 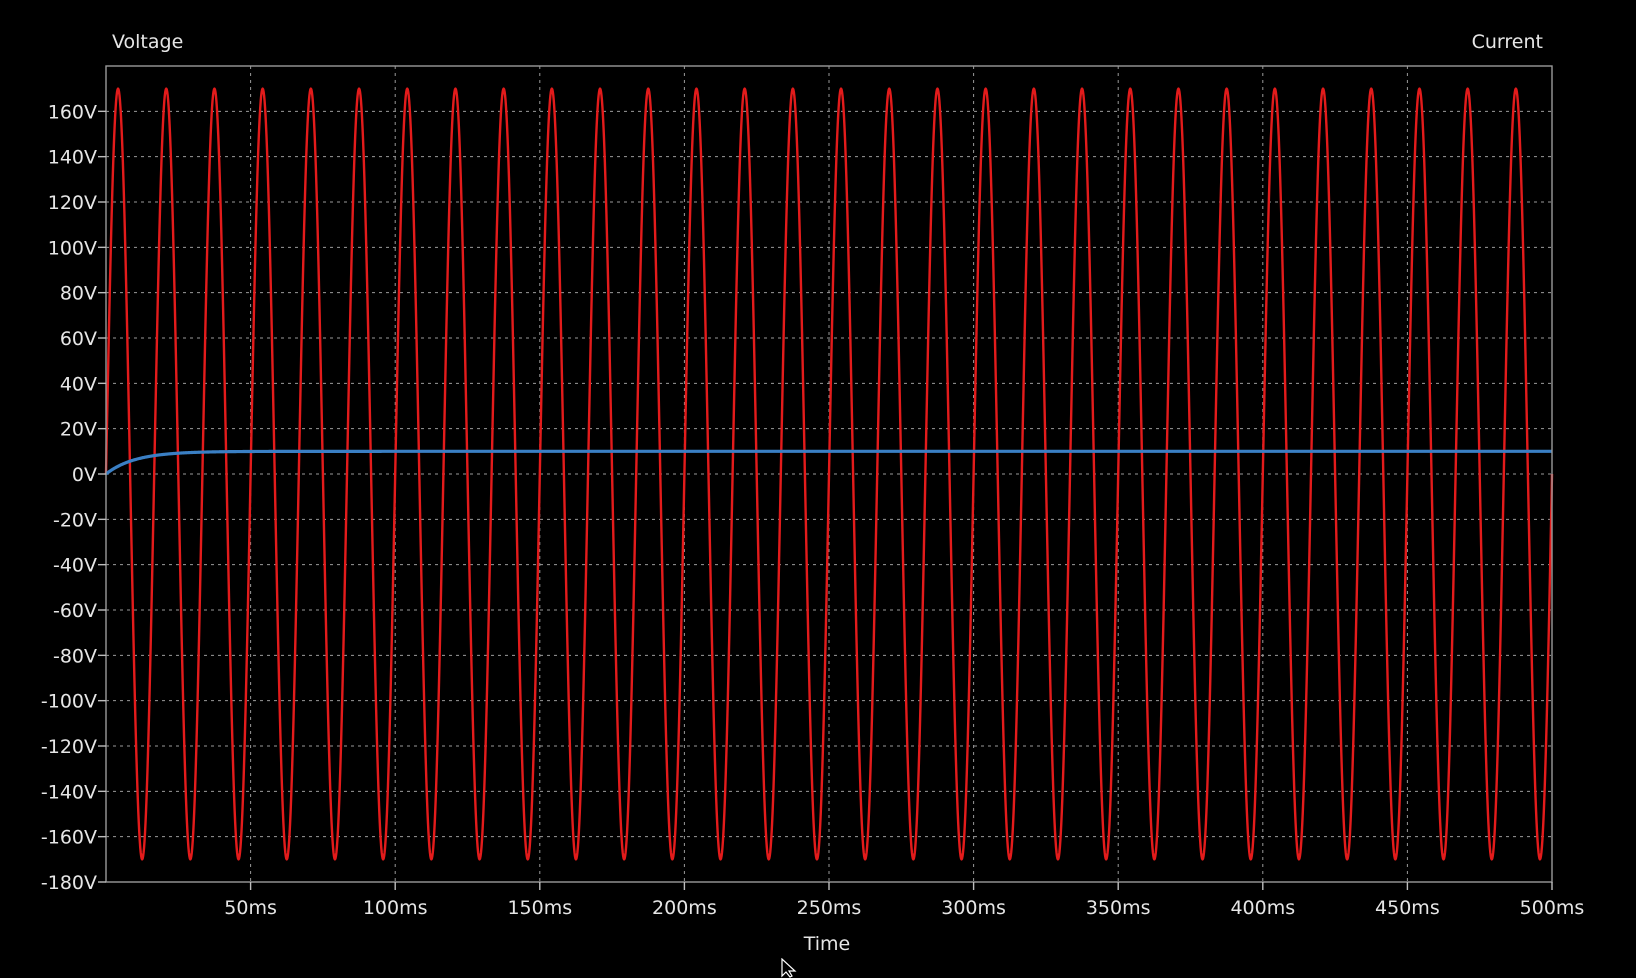 I want to click on y-tick-label: -80V, so click(x=75, y=656).